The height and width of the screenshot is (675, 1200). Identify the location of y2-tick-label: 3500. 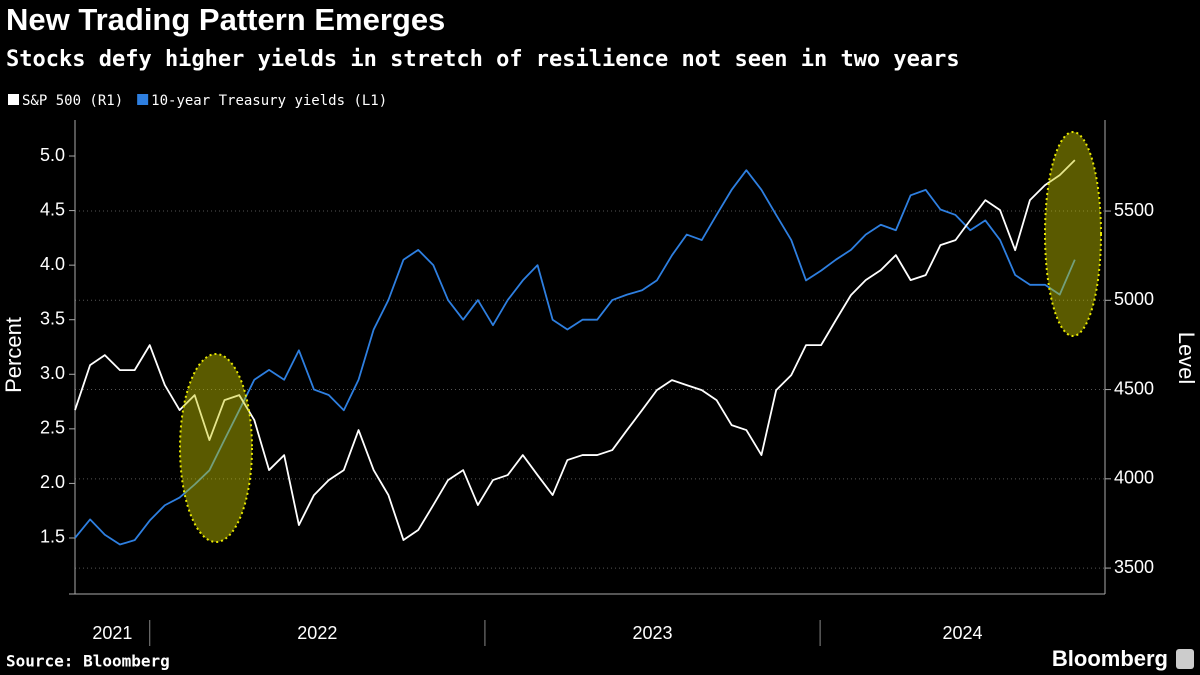
(1134, 567).